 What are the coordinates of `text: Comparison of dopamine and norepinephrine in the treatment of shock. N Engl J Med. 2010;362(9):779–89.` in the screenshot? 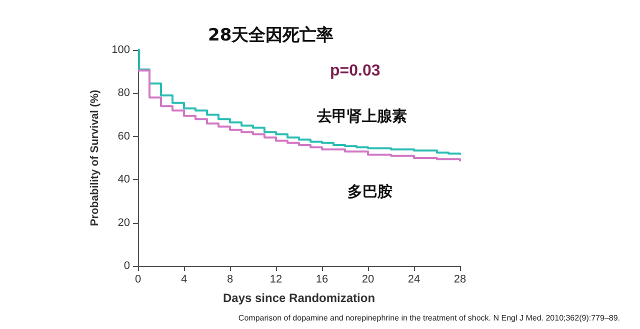 It's located at (429, 318).